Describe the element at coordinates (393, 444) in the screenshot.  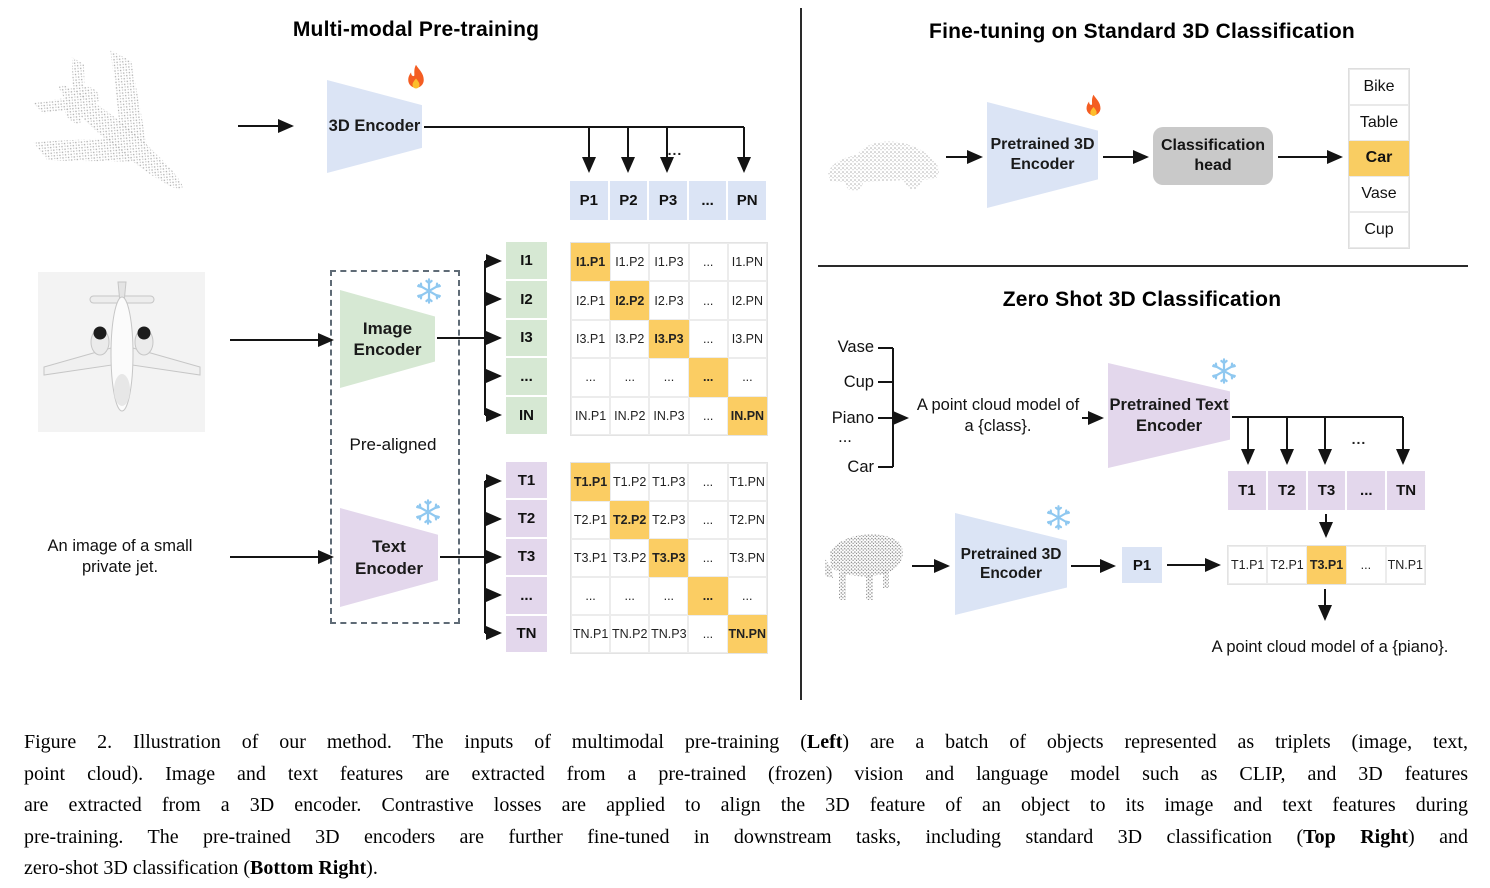
I see `pre-aligned-label: Pre-aligned` at that location.